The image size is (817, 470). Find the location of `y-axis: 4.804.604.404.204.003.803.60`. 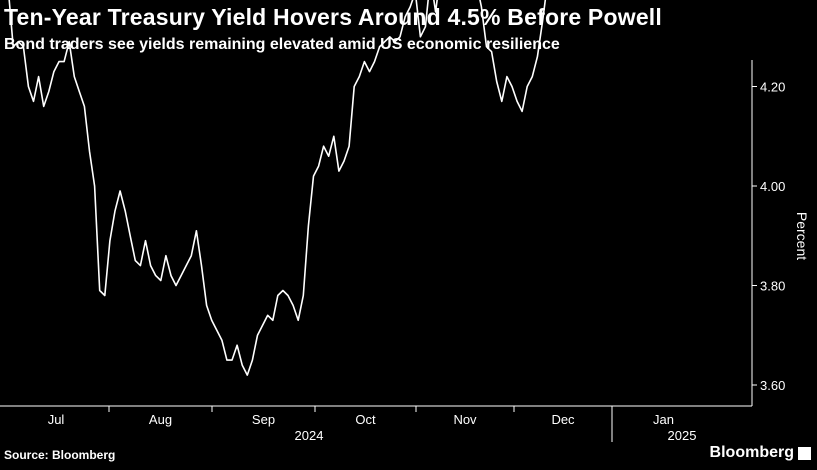

y-axis: 4.804.604.404.204.003.803.60 is located at coordinates (768, 233).